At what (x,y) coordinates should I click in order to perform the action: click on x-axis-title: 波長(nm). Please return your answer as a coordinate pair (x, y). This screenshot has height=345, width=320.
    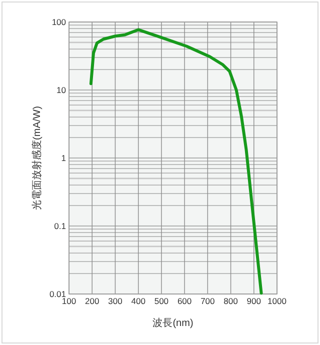
    Looking at the image, I should click on (173, 323).